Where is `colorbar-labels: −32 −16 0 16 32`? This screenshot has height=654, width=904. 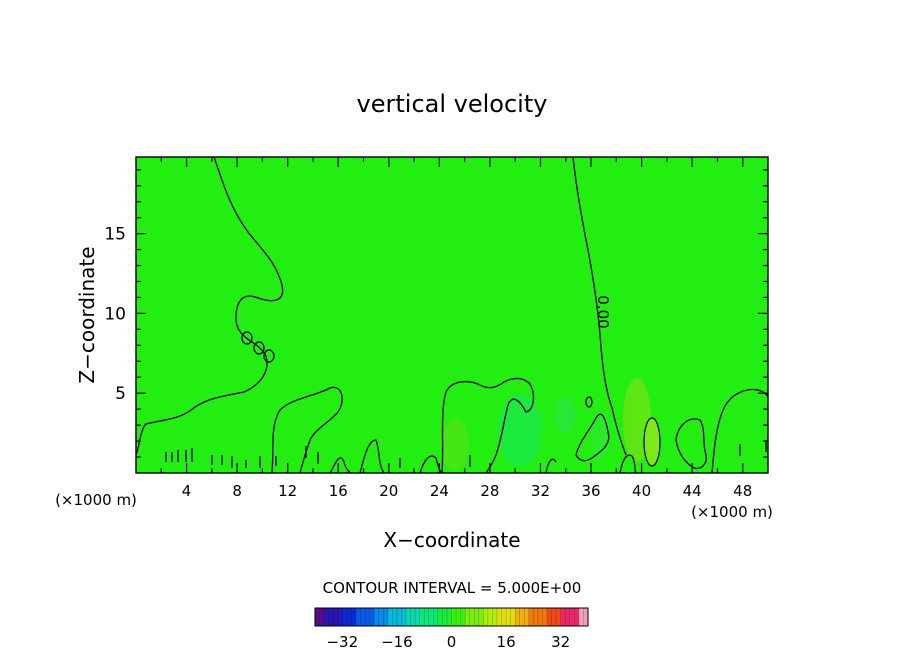 colorbar-labels: −32 −16 0 16 32 is located at coordinates (448, 642).